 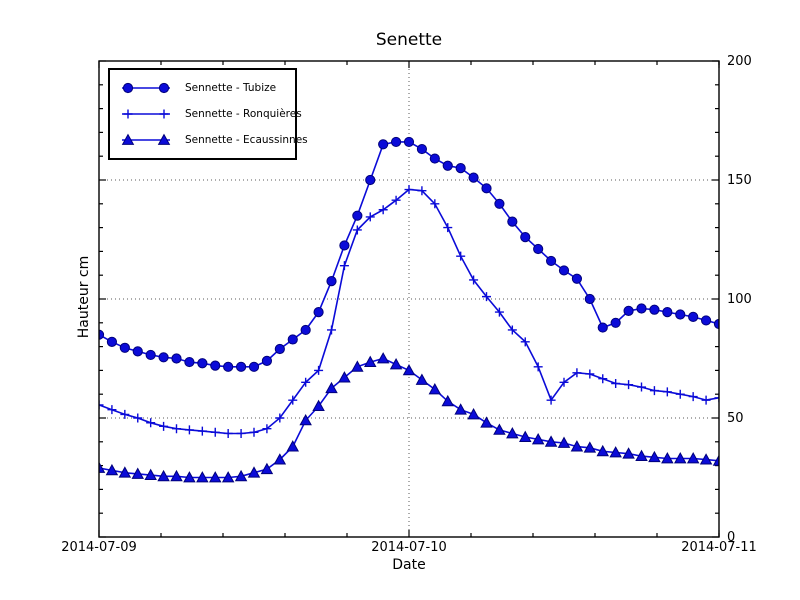 What do you see at coordinates (213, 140) in the screenshot?
I see `legend-item-ecaussinnes: Sennette - Ecaussinnes` at bounding box center [213, 140].